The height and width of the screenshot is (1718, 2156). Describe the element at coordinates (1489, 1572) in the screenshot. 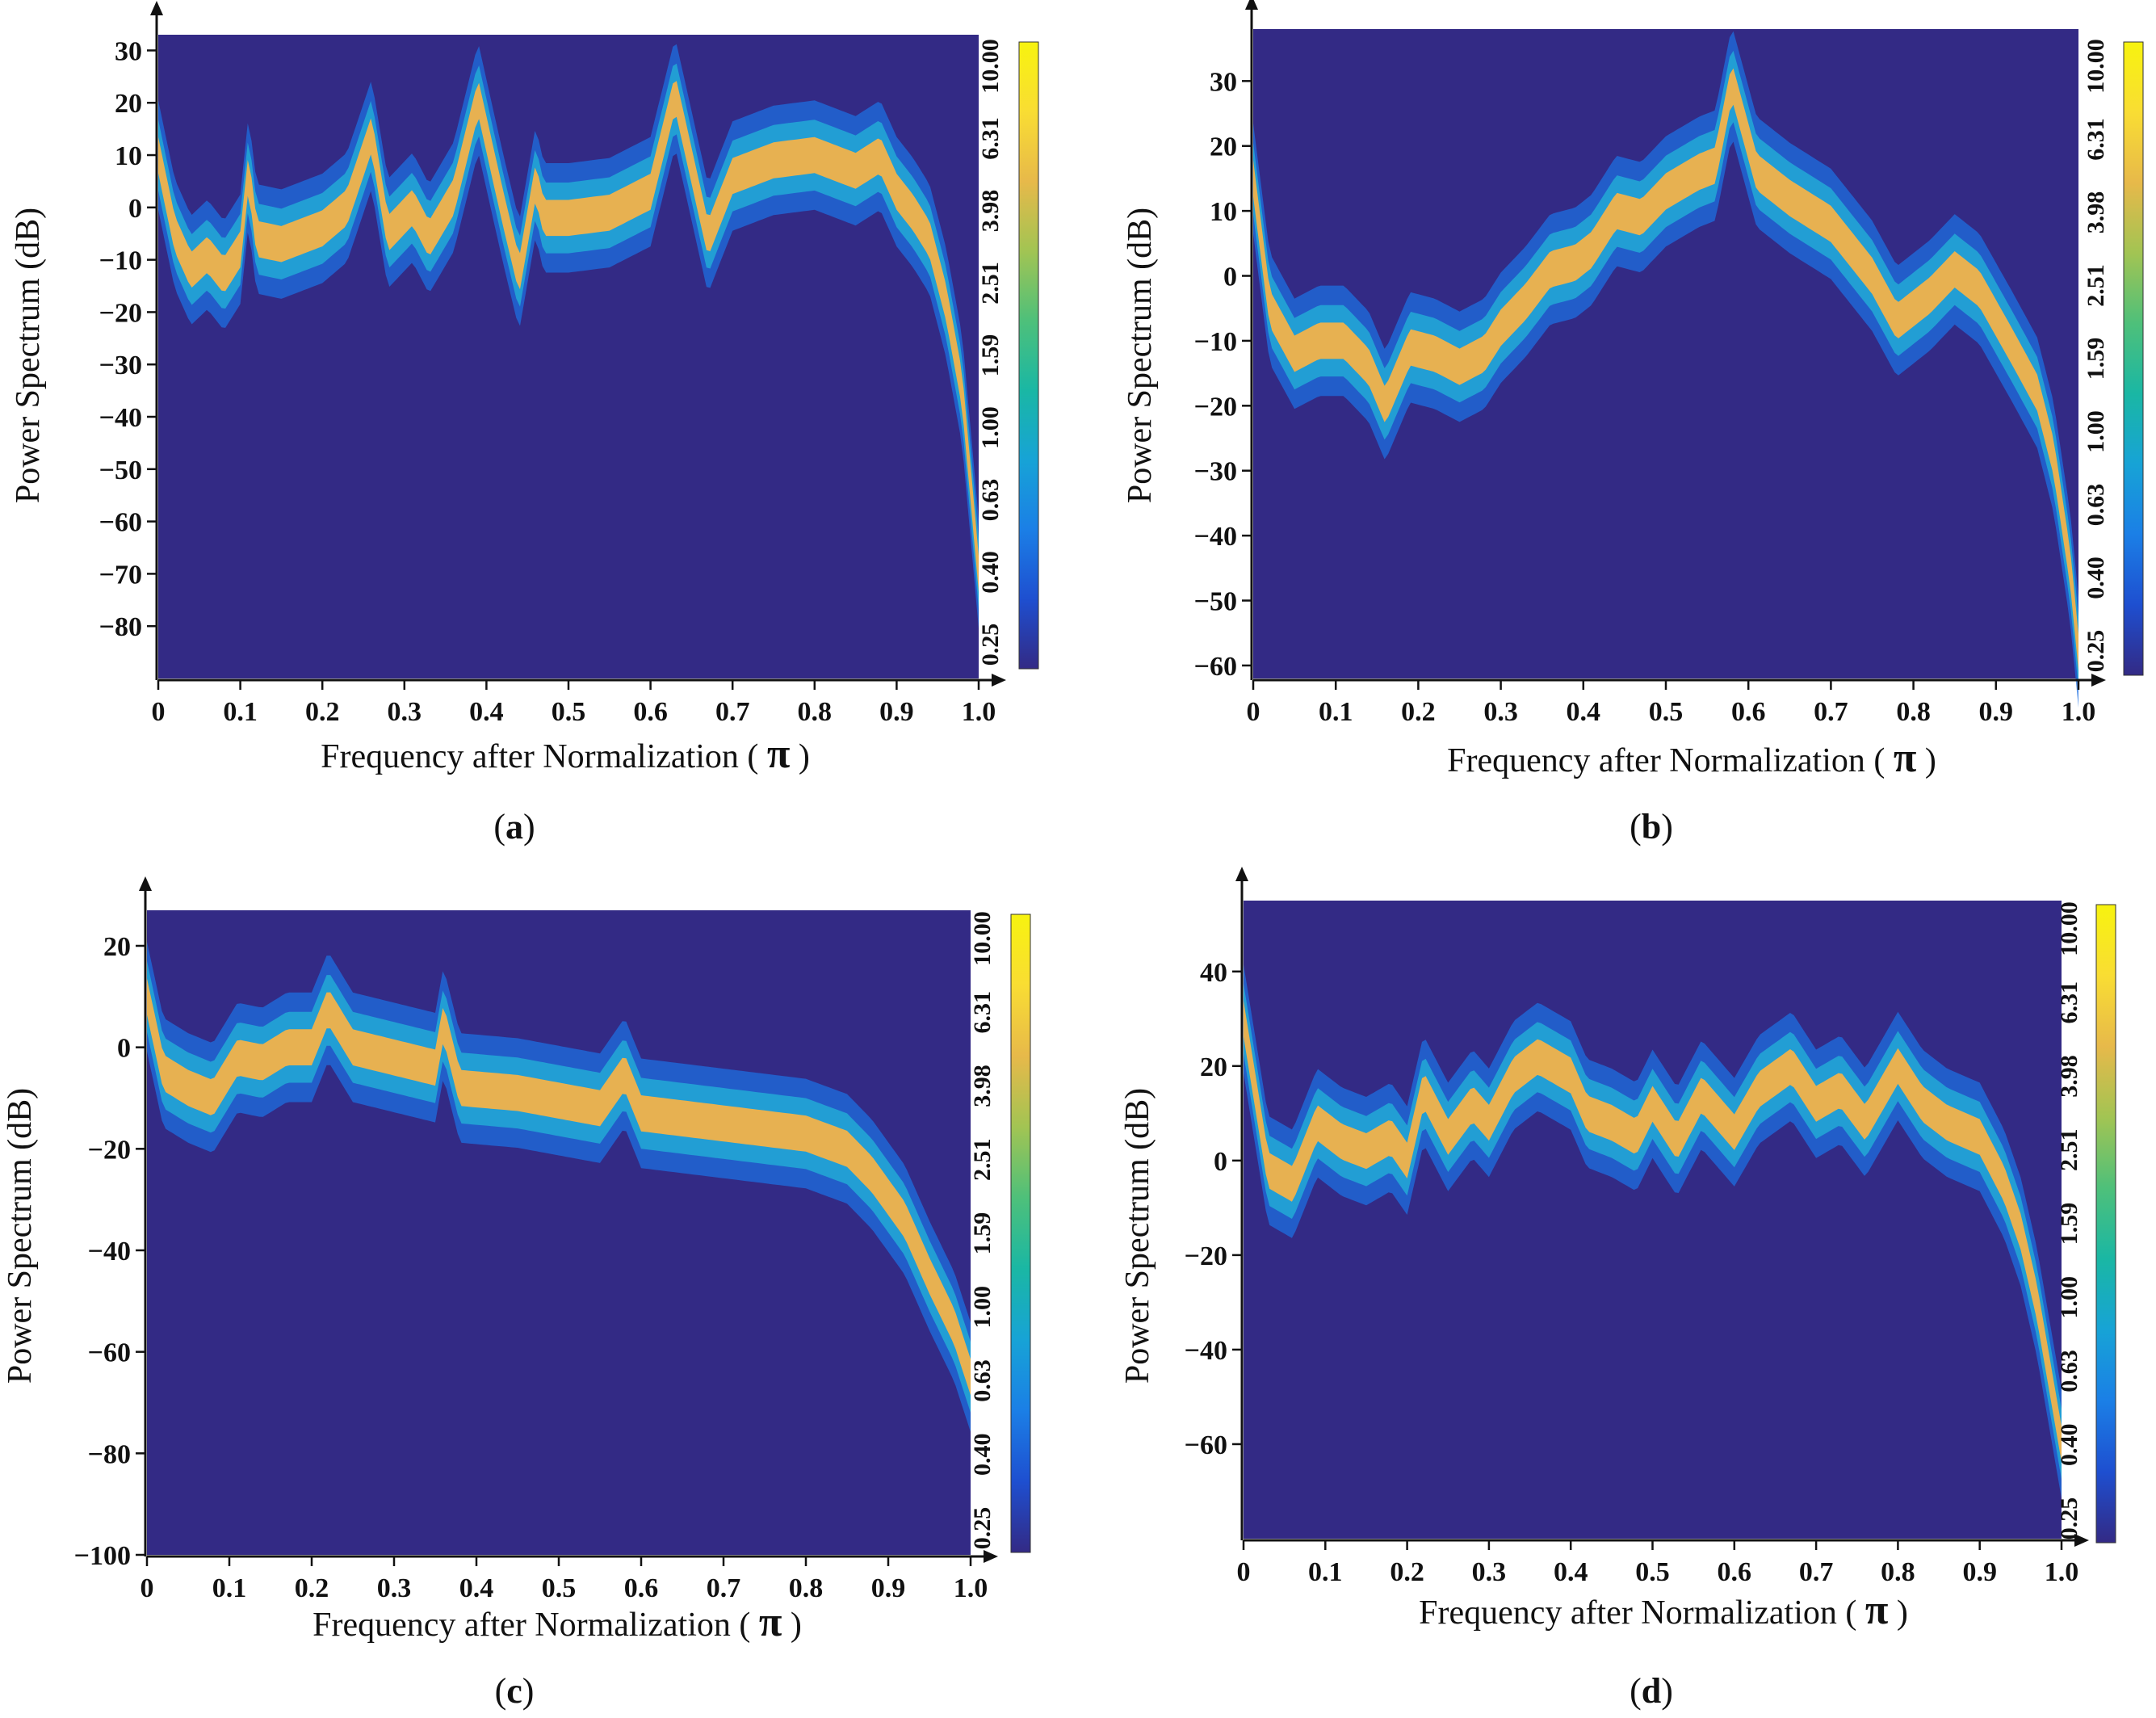

I see `x-tick-label: 0.3` at that location.